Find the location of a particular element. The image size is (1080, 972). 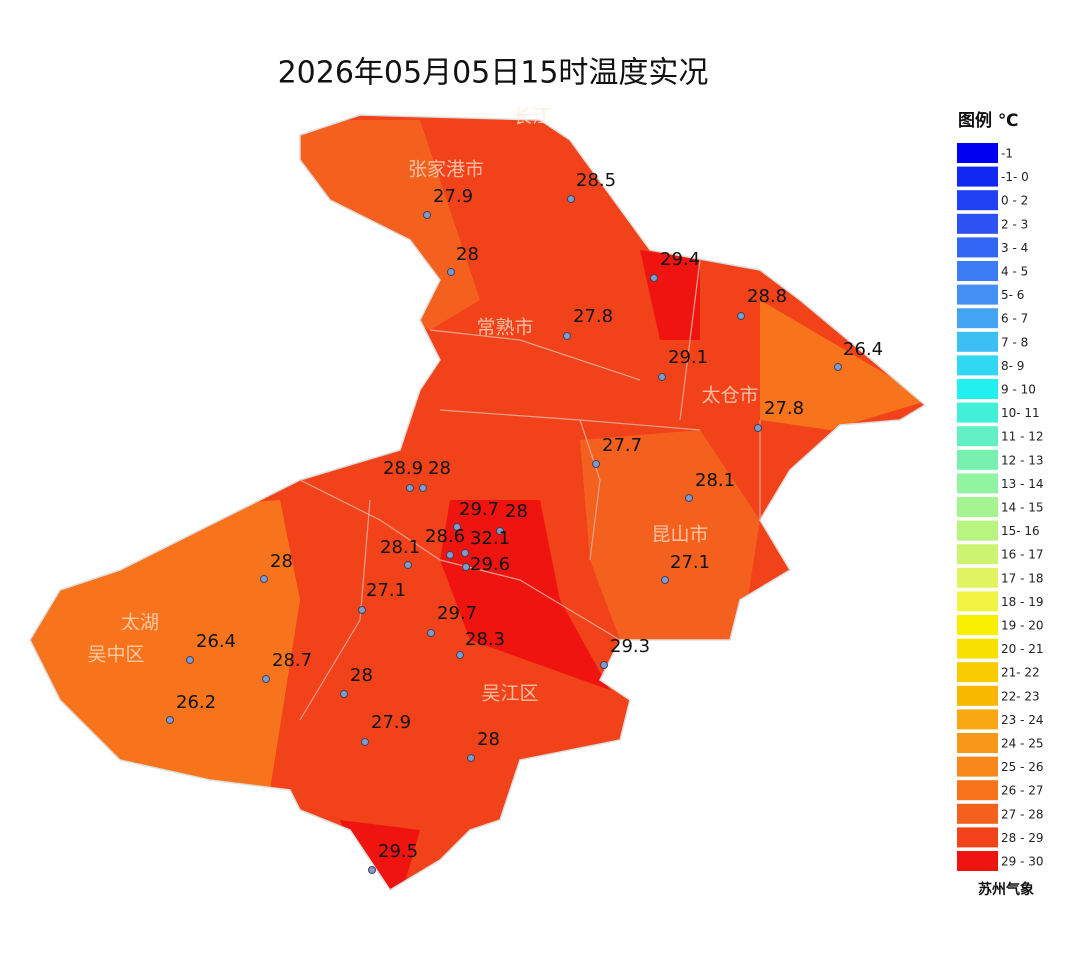

legend-label: 13 - 14 is located at coordinates (1022, 484).